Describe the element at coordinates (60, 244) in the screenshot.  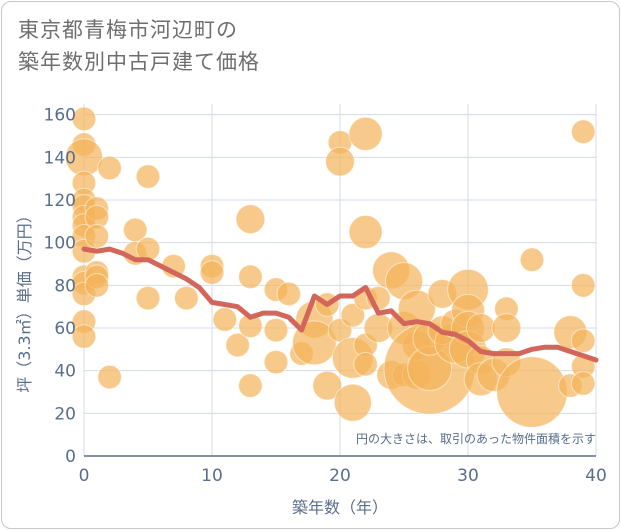
I see `y-tick-label: 100` at that location.